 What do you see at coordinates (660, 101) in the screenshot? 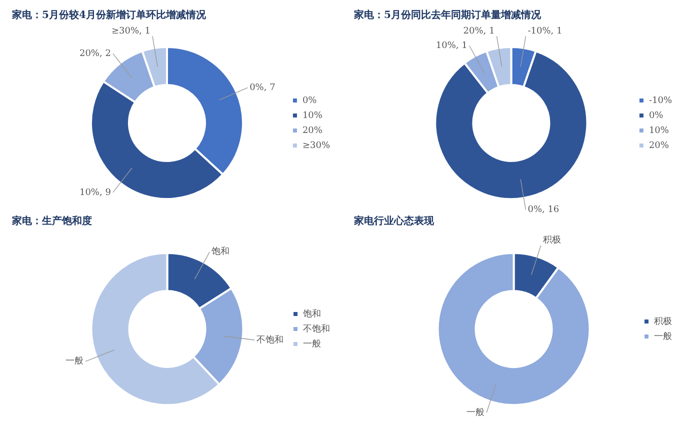
I see `legend-label: -10%` at bounding box center [660, 101].